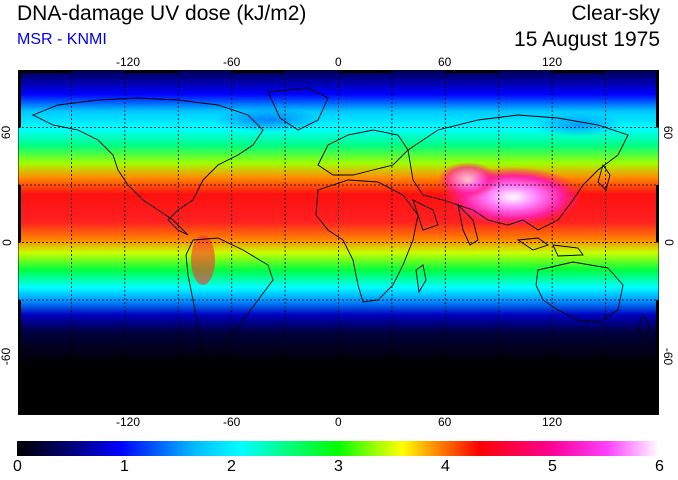  I want to click on lat-tick-left-minus60: -60, so click(7, 356).